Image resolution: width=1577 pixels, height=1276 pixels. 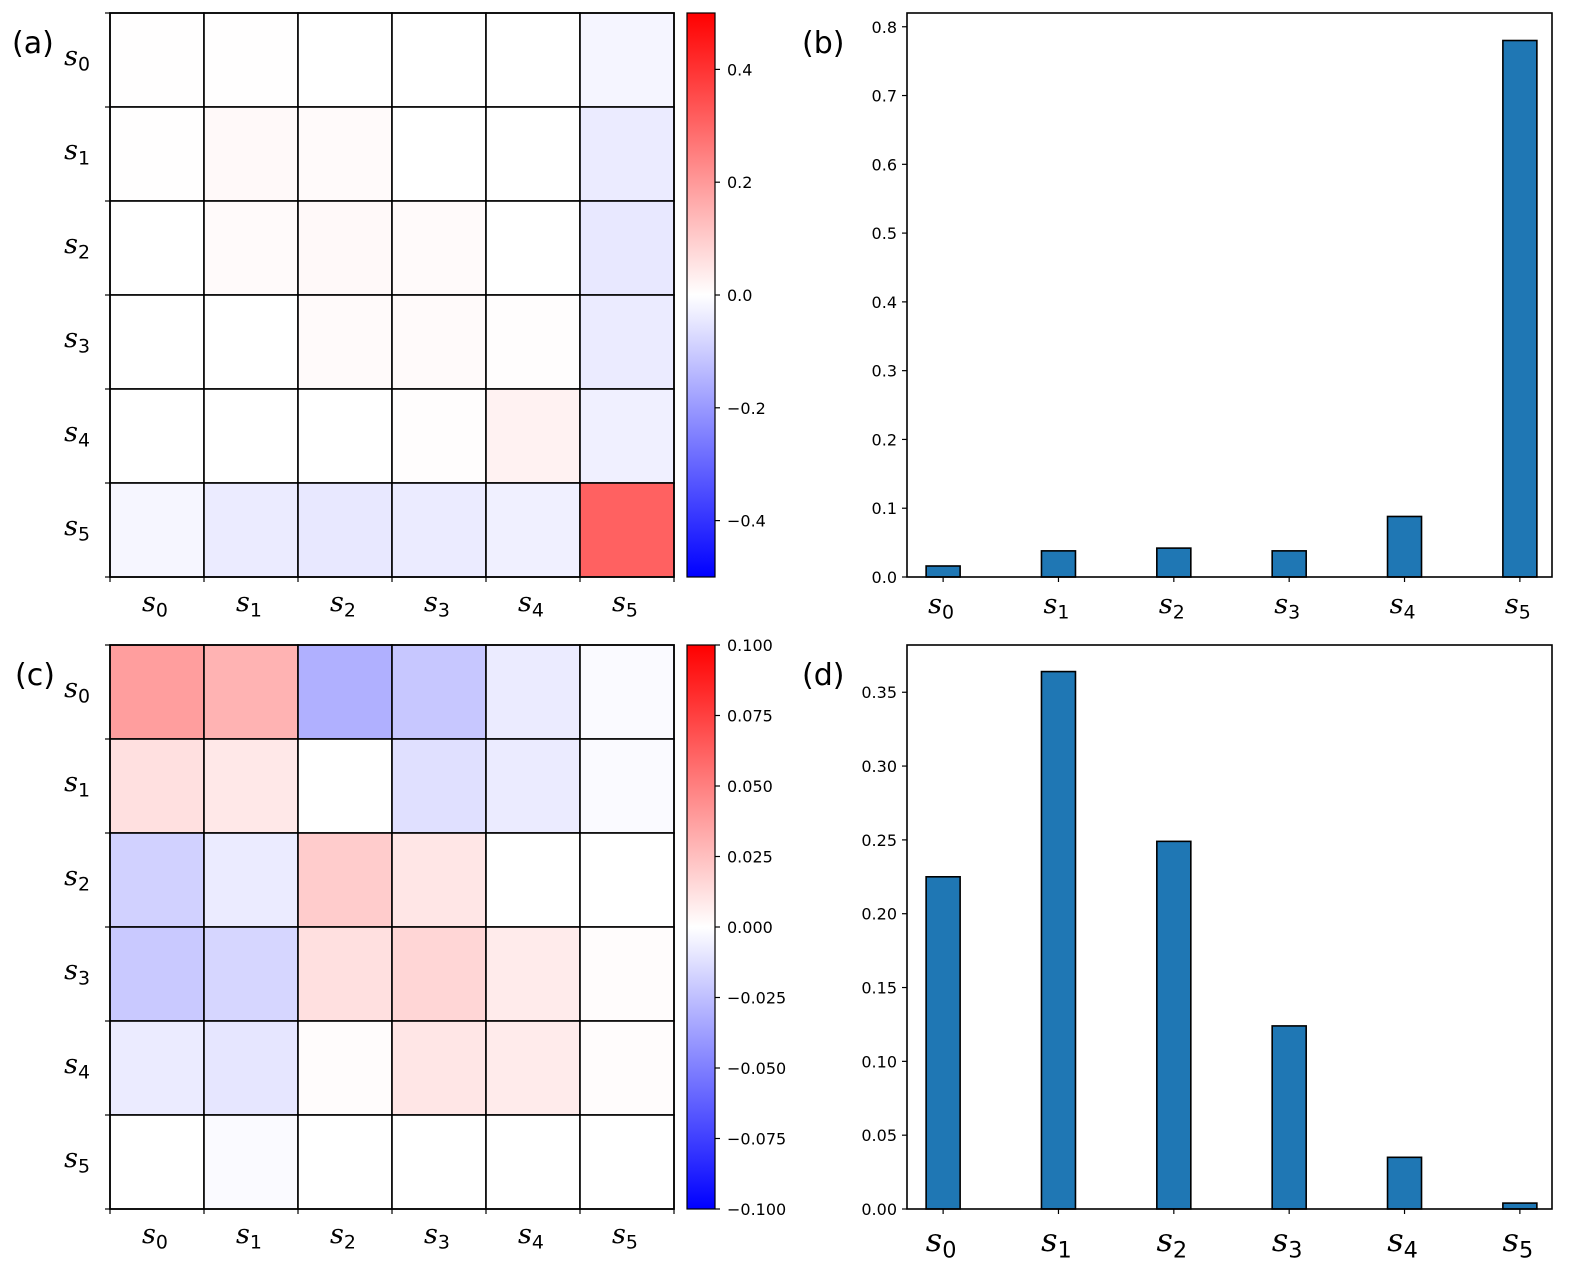 What do you see at coordinates (77, 690) in the screenshot?
I see `row-label-c-0: s0` at bounding box center [77, 690].